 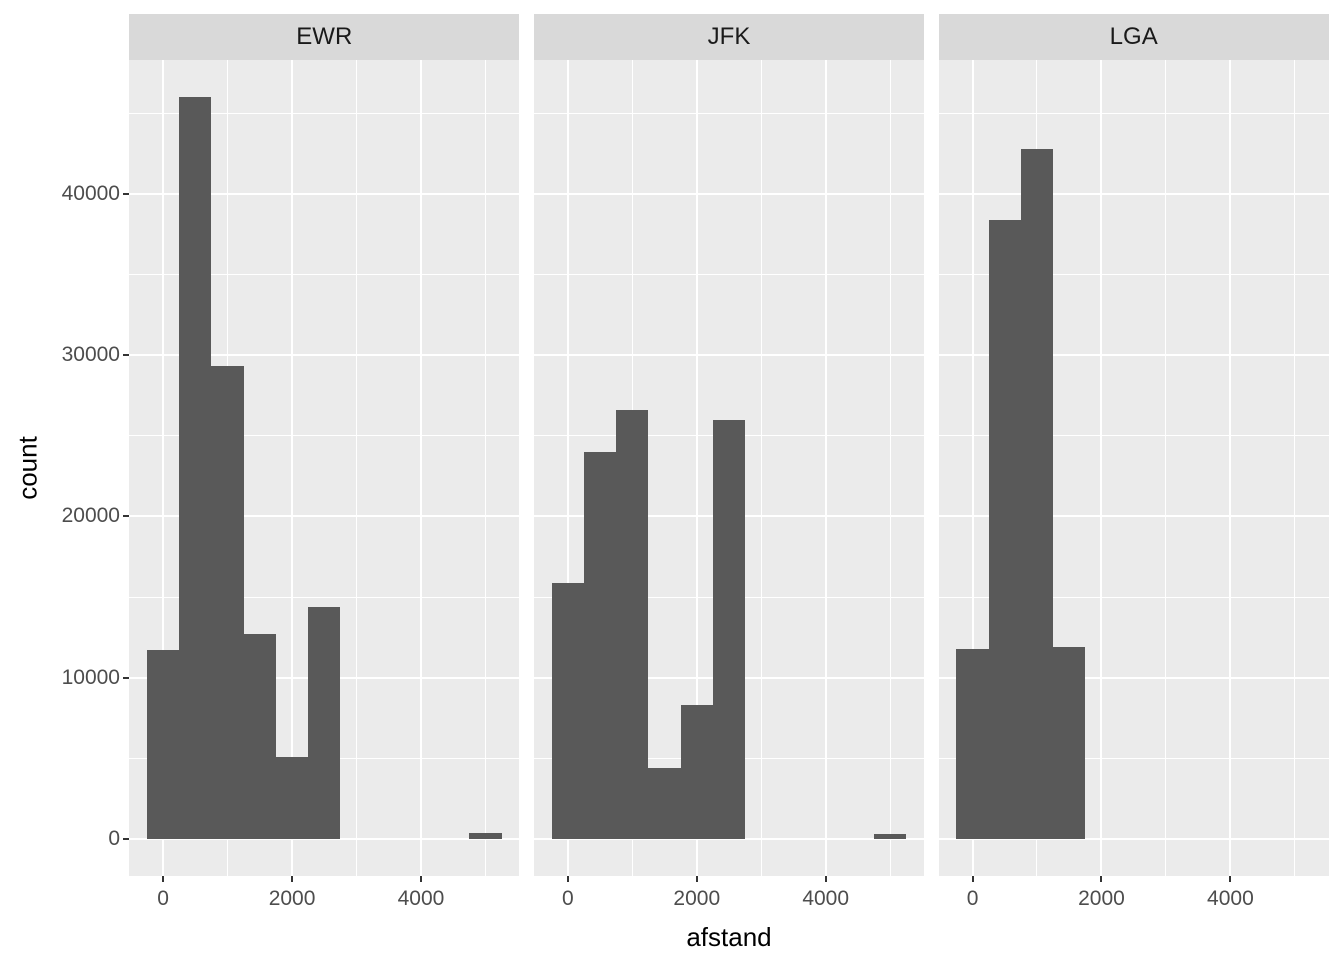 I want to click on y-axis-tick-label: 40000, so click(x=90, y=193).